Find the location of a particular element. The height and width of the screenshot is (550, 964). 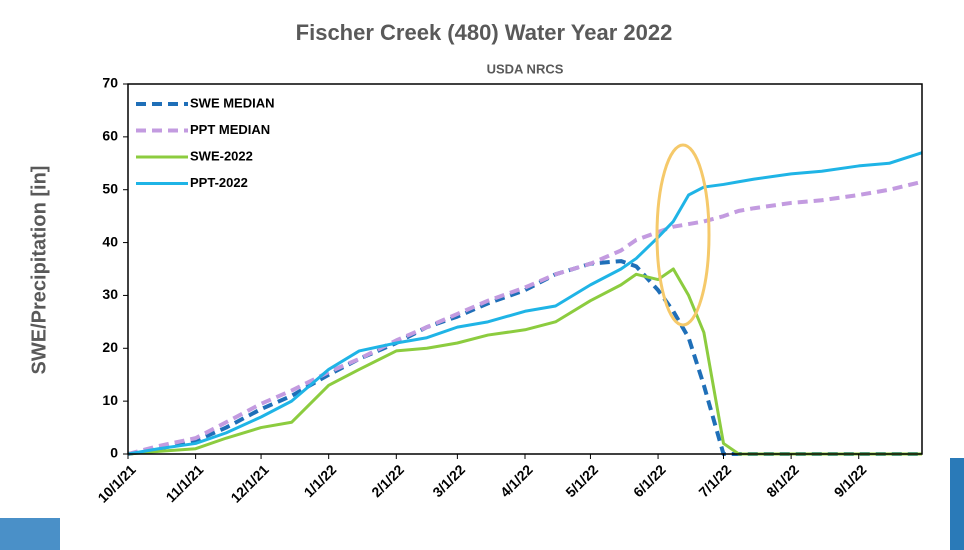

y-tick-label: 30 is located at coordinates (110, 294).